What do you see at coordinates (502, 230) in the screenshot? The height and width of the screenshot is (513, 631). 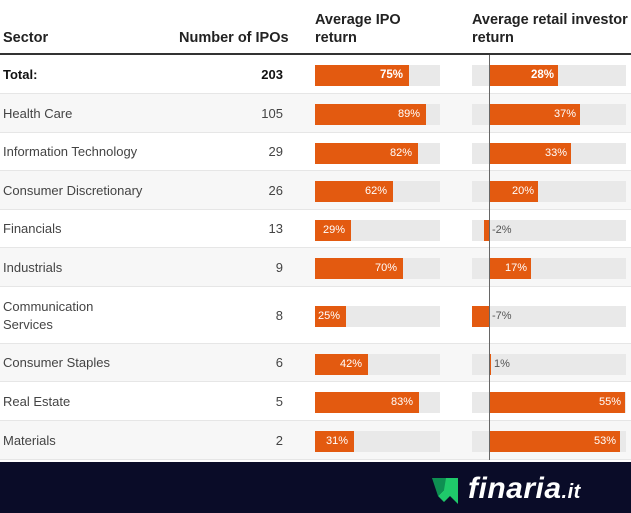 I see `retail-return-label: -2%` at bounding box center [502, 230].